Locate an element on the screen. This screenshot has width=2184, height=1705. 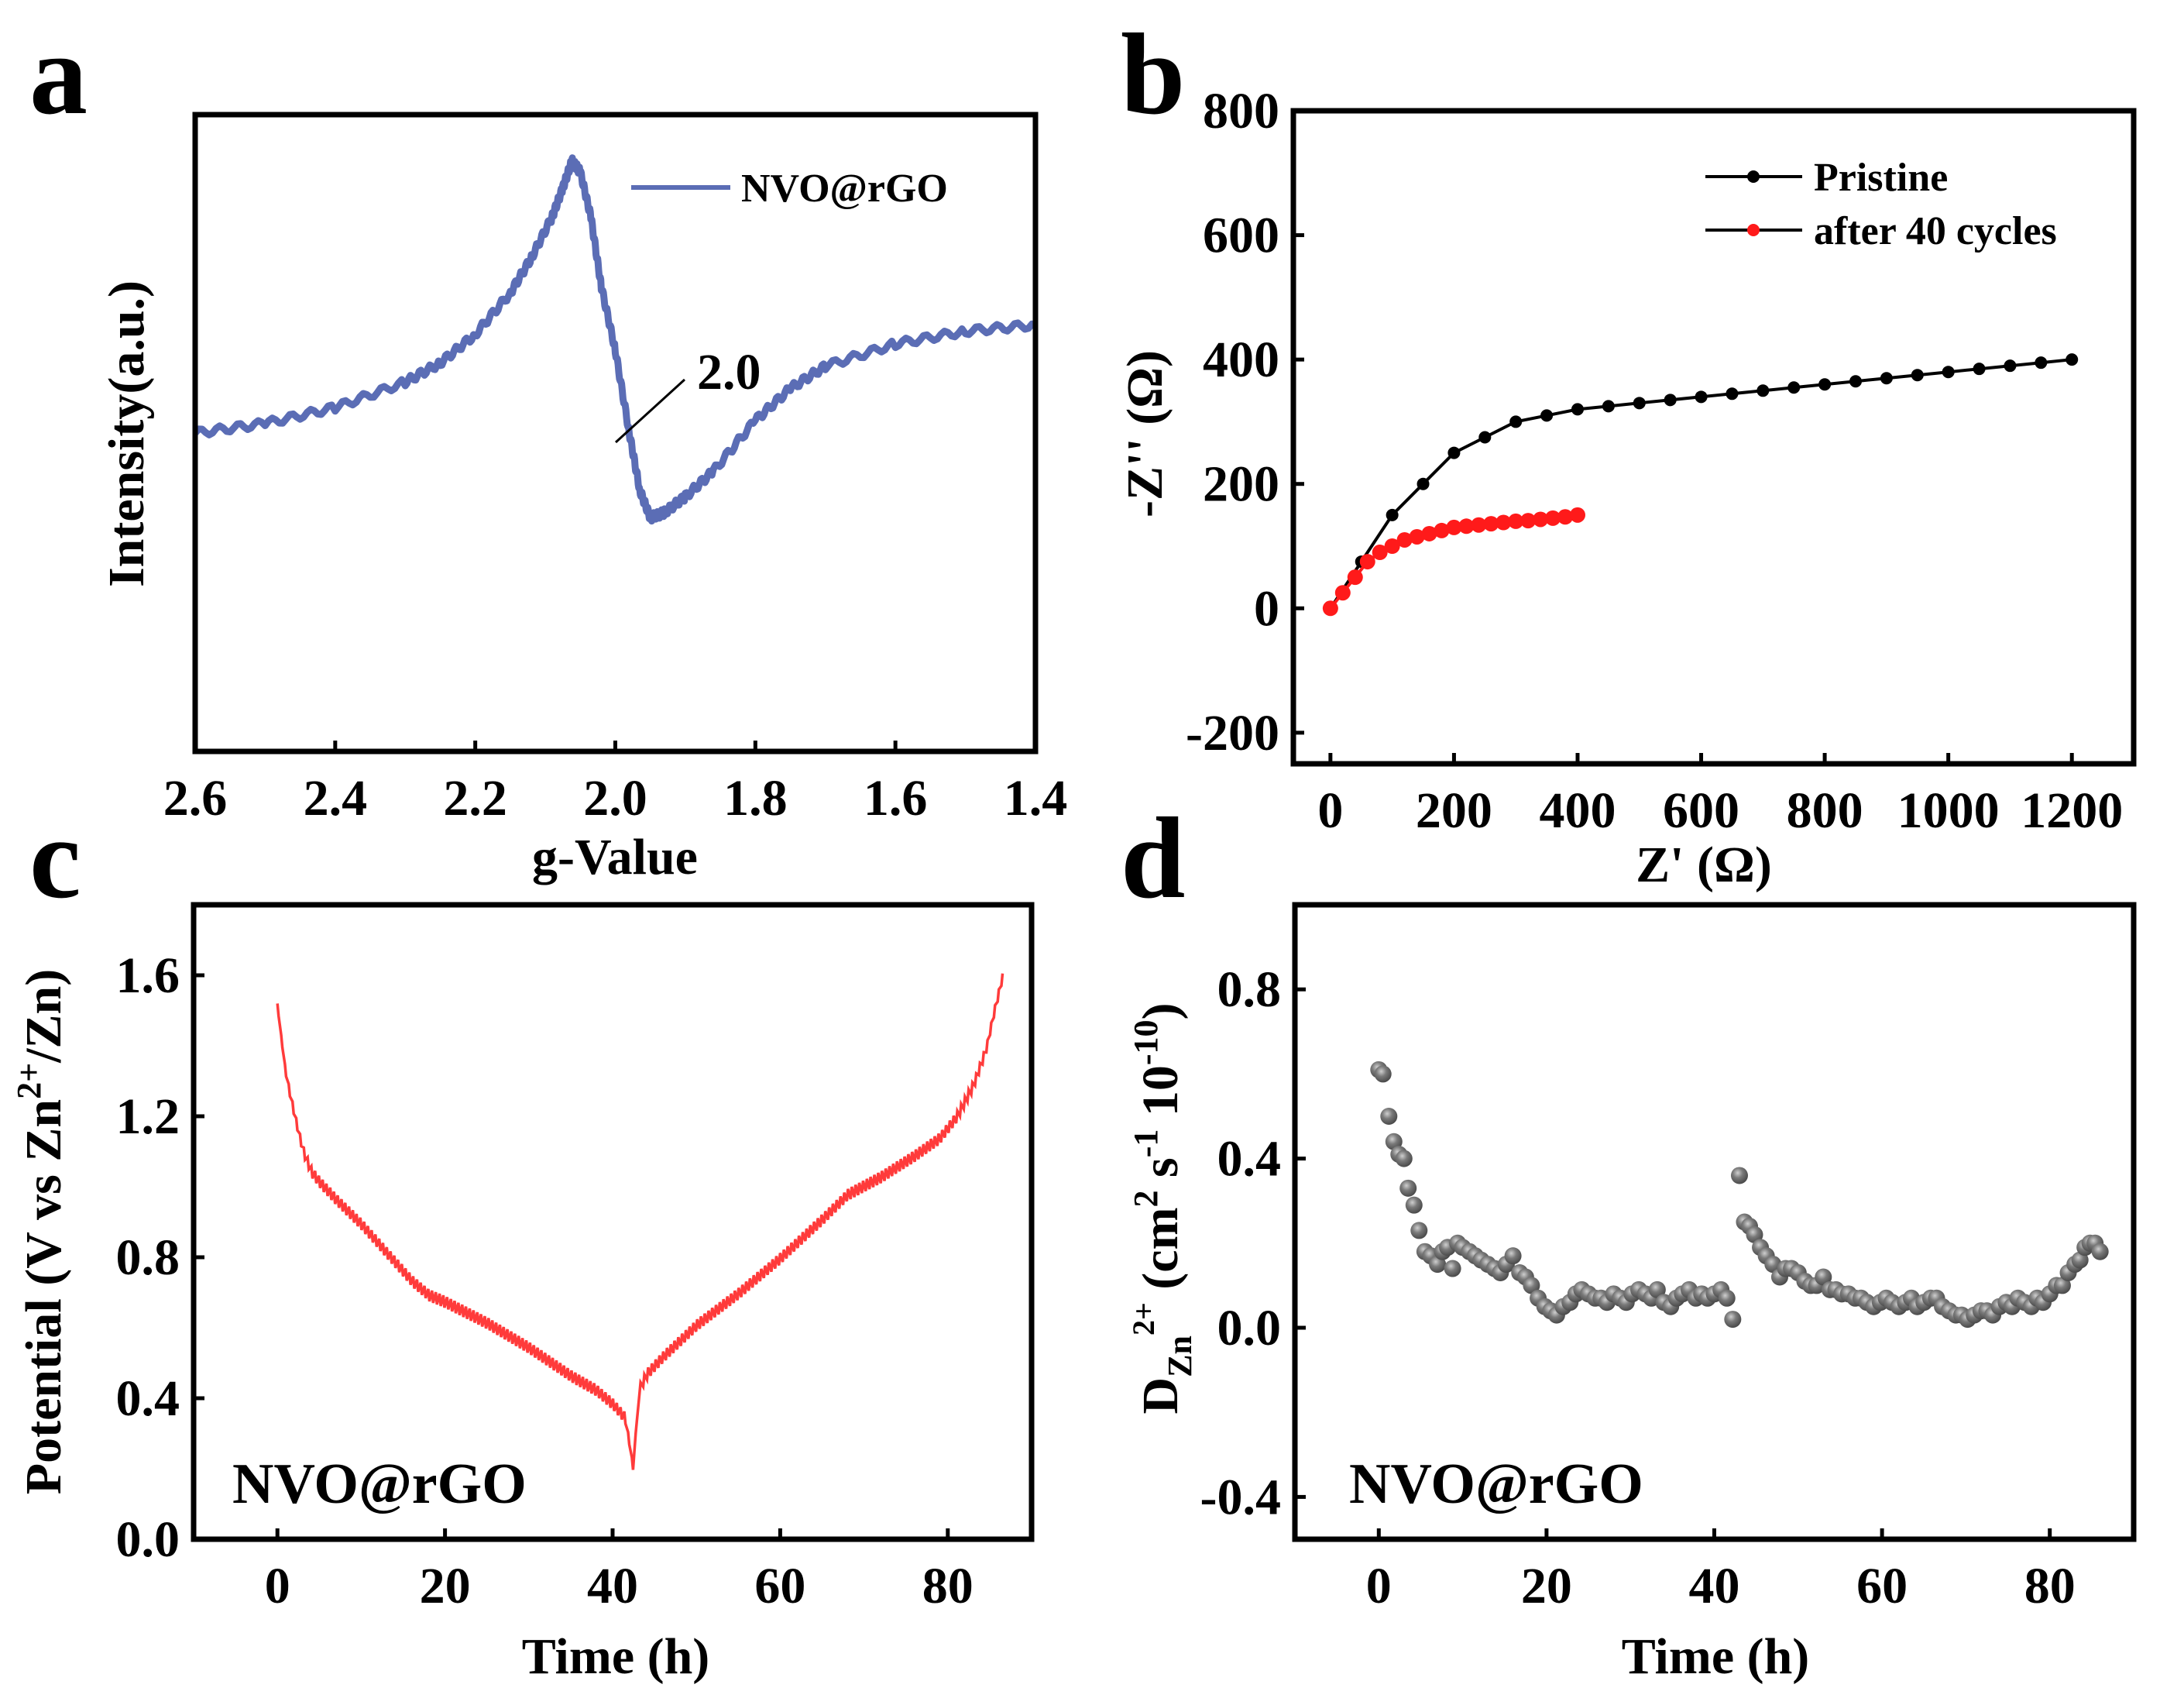
panel-label-b: b is located at coordinates (1153, 75).